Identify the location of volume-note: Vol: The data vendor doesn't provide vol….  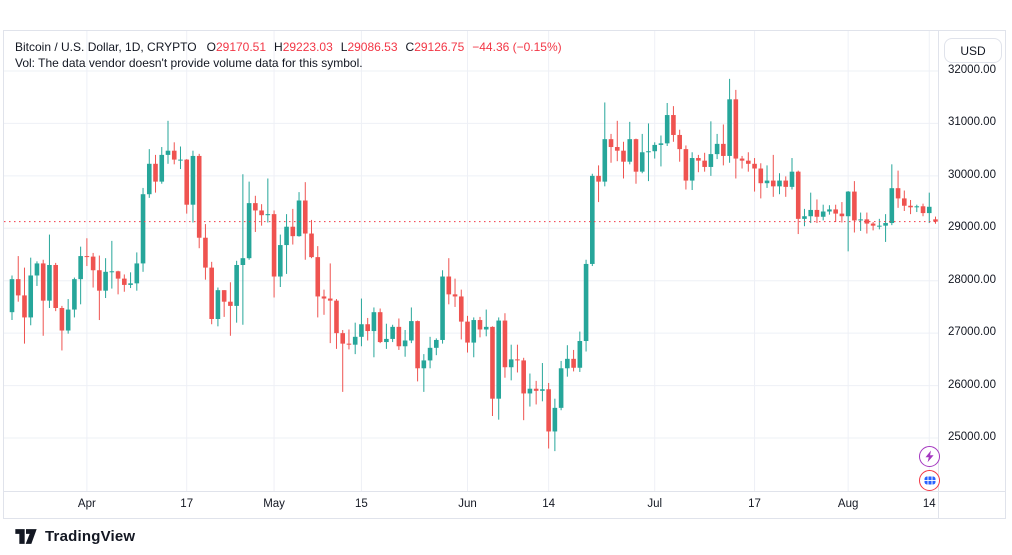
(189, 63).